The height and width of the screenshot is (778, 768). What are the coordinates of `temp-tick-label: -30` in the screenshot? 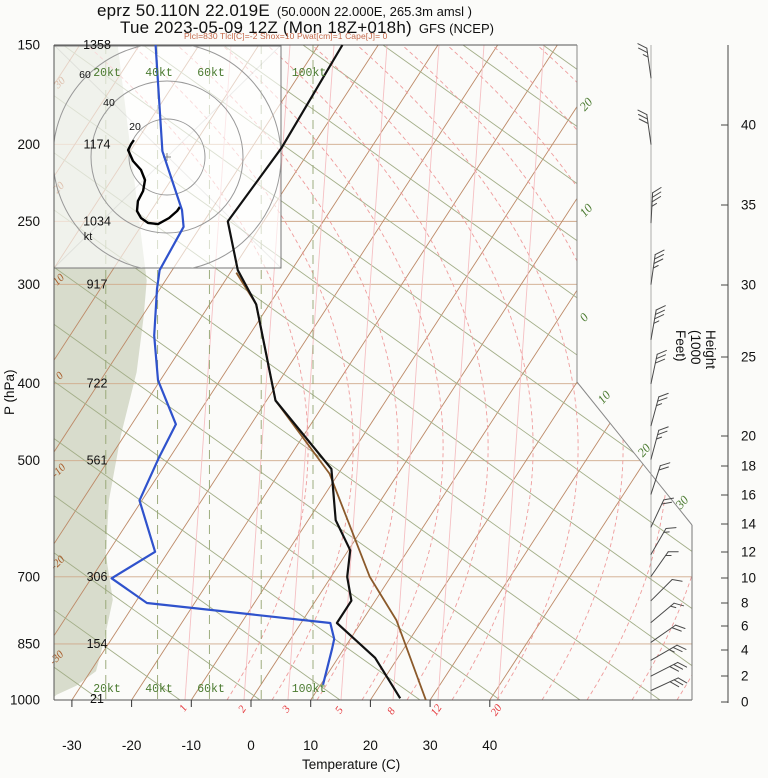 It's located at (72, 745).